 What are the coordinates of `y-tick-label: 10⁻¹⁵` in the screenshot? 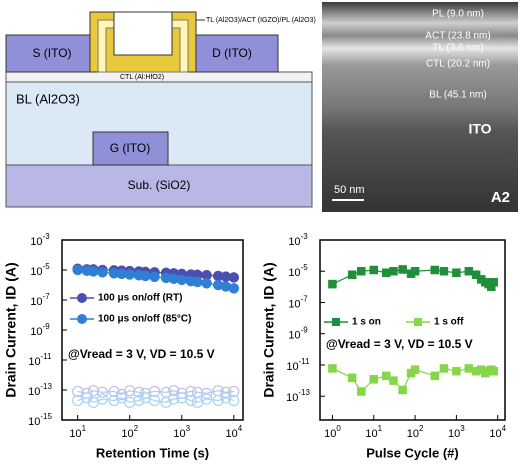 It's located at (40, 420).